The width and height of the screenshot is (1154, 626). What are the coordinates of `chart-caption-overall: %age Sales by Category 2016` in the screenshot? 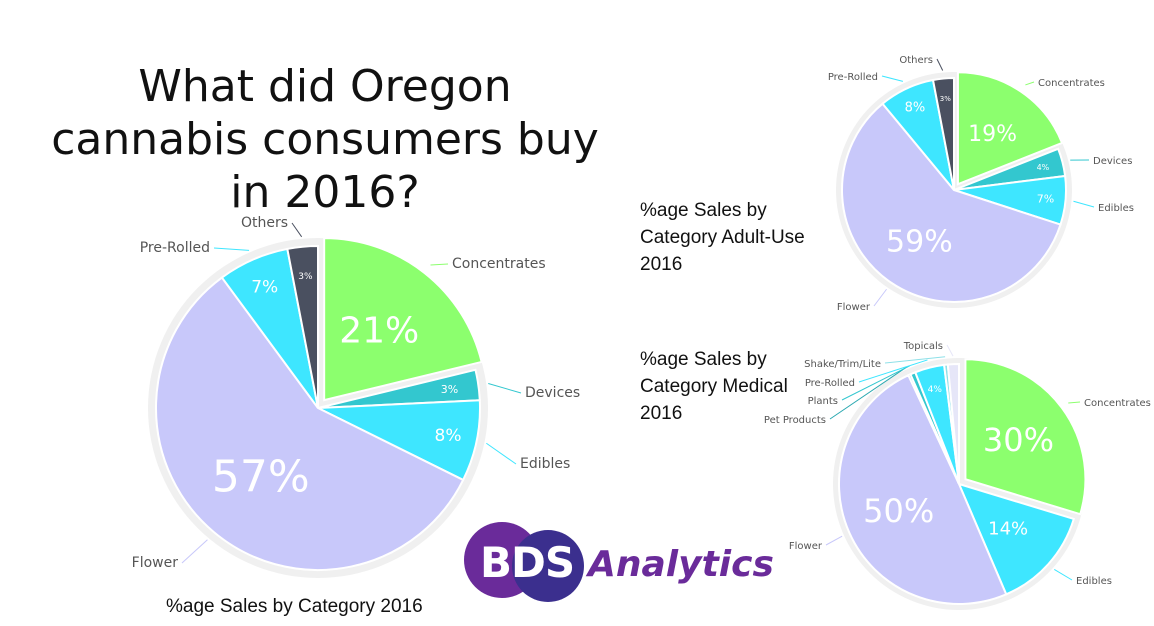 It's located at (294, 606).